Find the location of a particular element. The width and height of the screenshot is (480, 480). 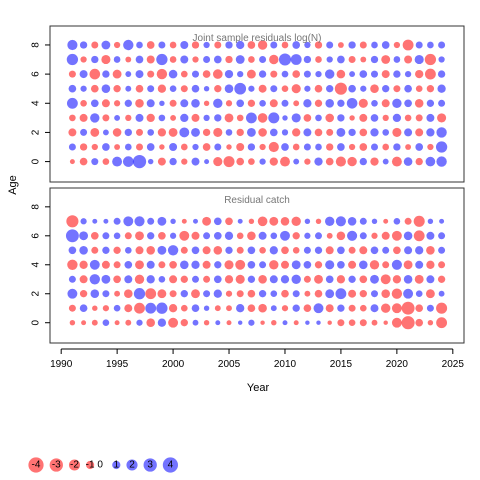

legend-label: -2 is located at coordinates (74, 465).